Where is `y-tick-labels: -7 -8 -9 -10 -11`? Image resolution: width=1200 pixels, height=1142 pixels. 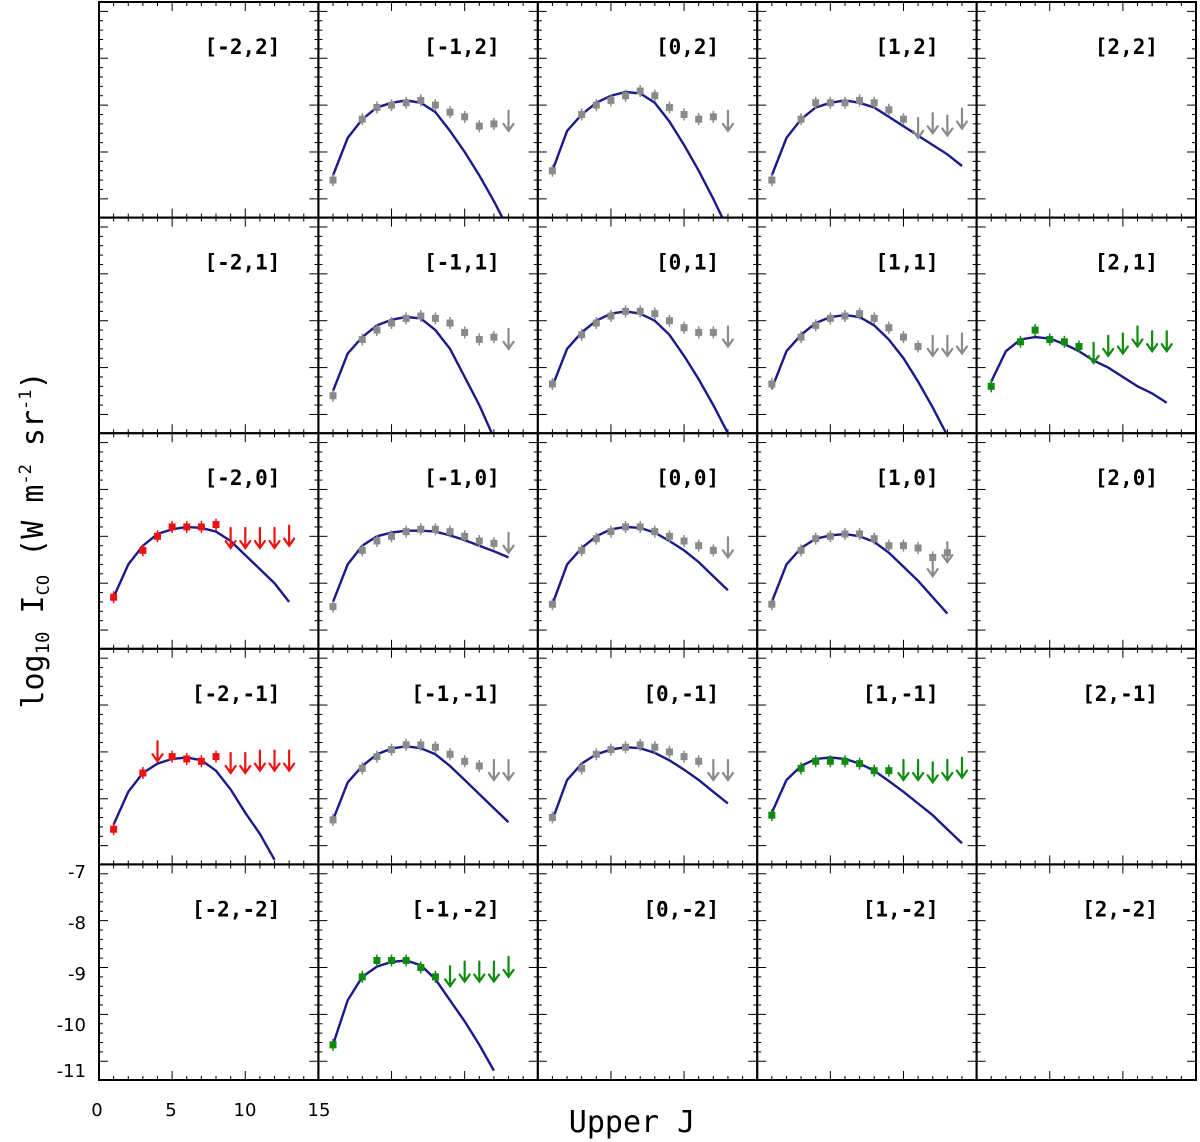 y-tick-labels: -7 -8 -9 -10 -11 is located at coordinates (71, 972).